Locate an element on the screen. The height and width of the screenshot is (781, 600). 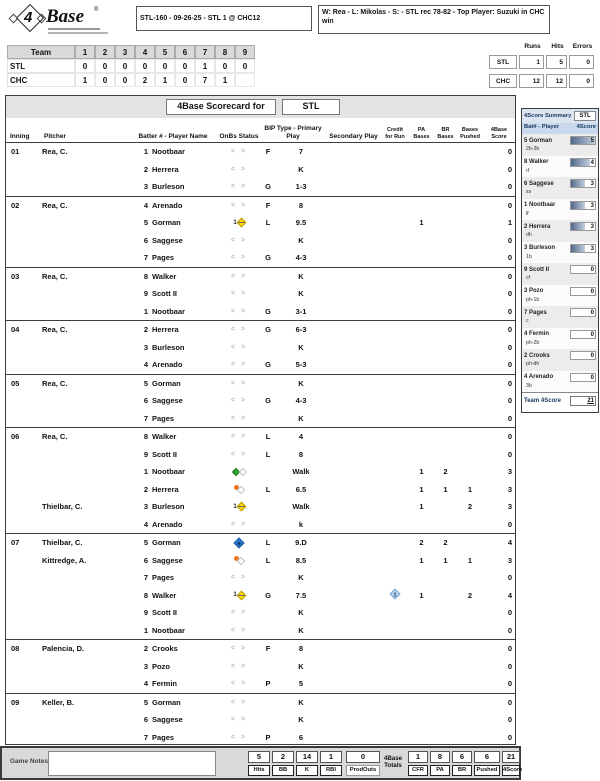
team-4score-label: Team 4Score is located at coordinates (542, 400).